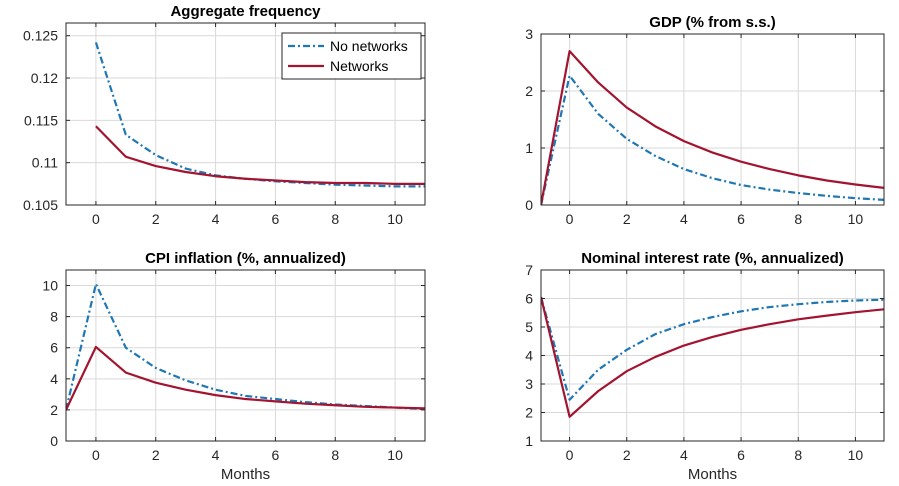 This screenshot has width=899, height=486. I want to click on legend: No networks Networks, so click(351, 56).